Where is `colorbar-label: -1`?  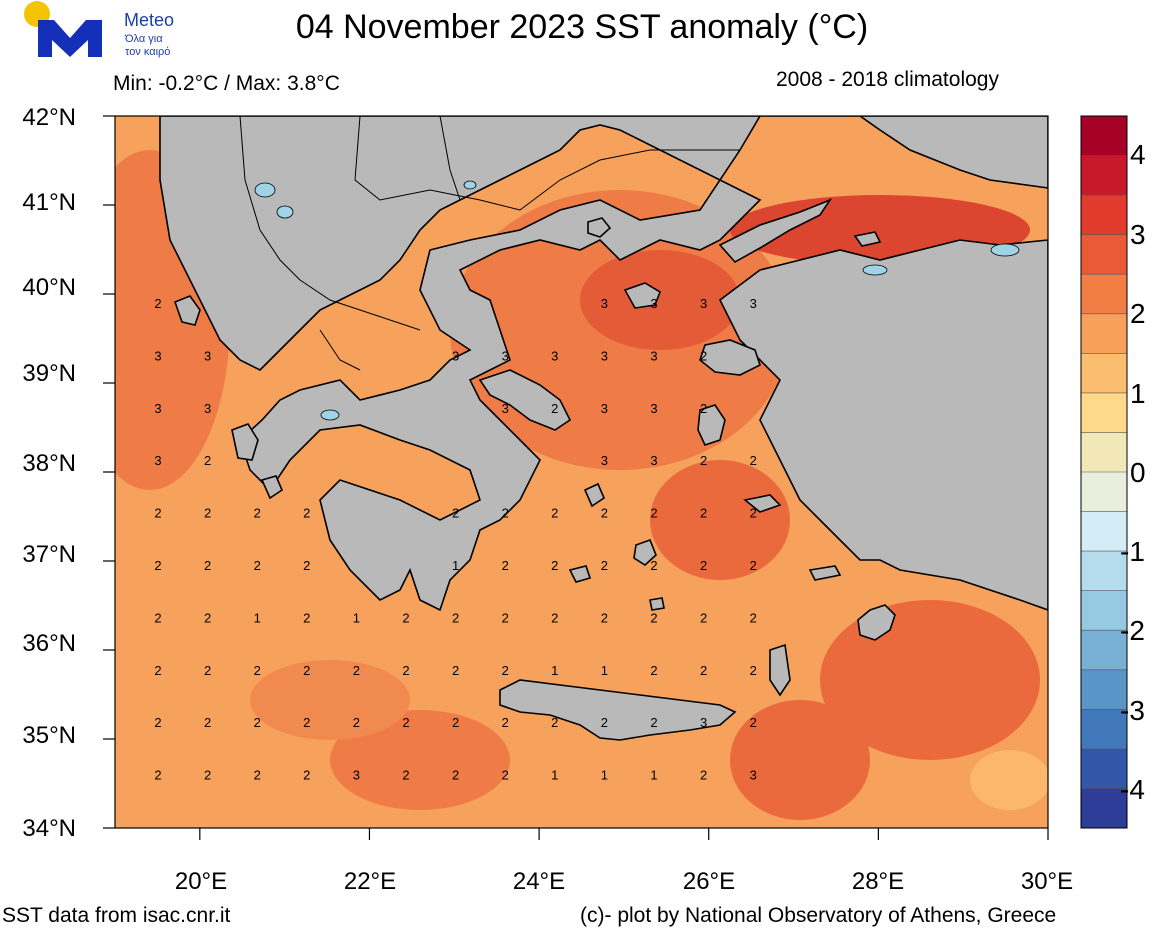
colorbar-label: -1 is located at coordinates (1132, 551).